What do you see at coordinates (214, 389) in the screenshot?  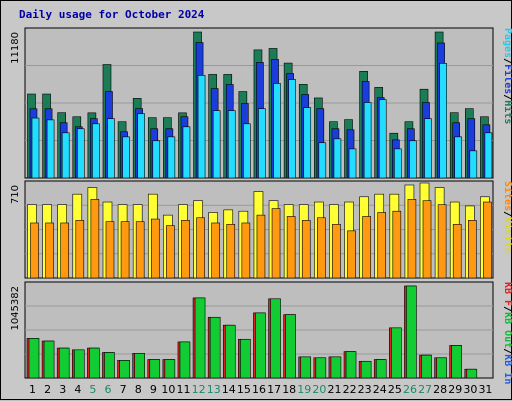 I see `x-tick-label: 13` at bounding box center [214, 389].